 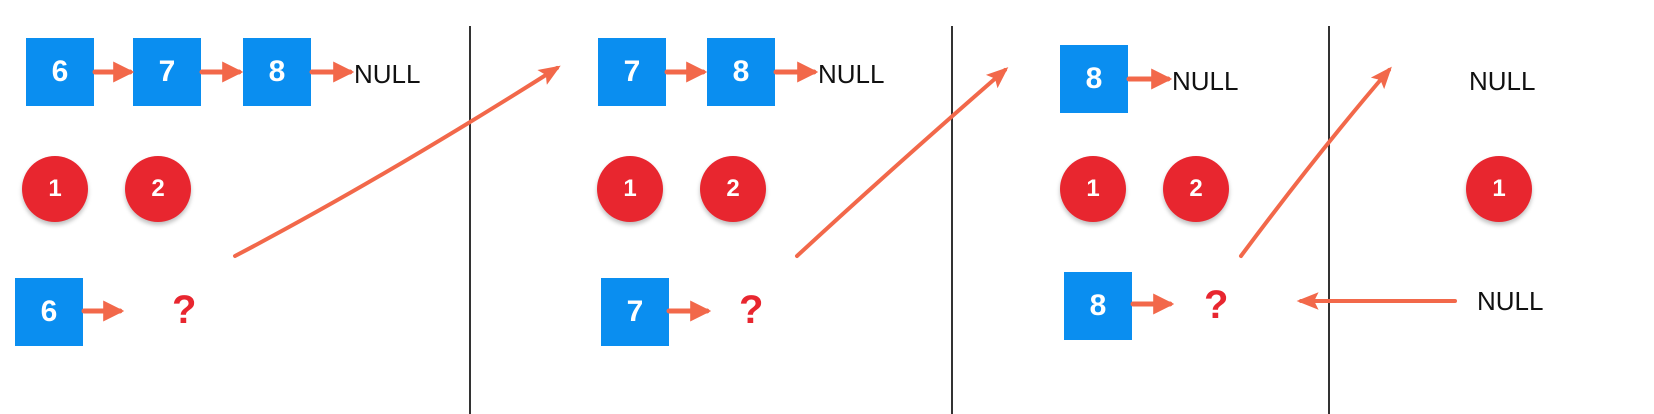 What do you see at coordinates (1098, 306) in the screenshot?
I see `current-node: 8` at bounding box center [1098, 306].